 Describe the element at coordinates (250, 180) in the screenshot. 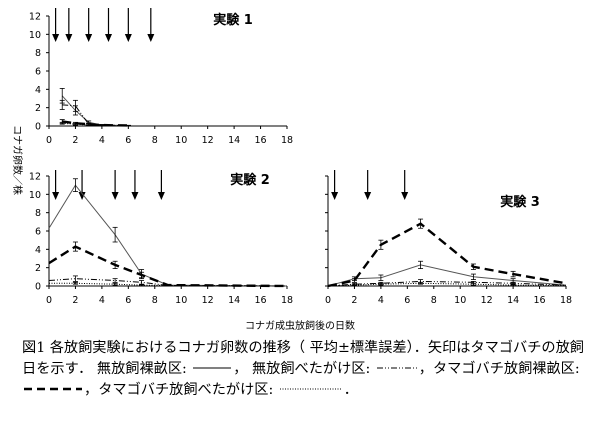

I see `panel-title: 実験 2` at that location.